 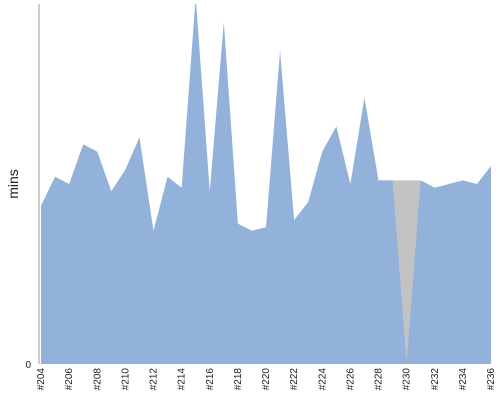 I want to click on x-tick-label: #214, so click(x=182, y=379).